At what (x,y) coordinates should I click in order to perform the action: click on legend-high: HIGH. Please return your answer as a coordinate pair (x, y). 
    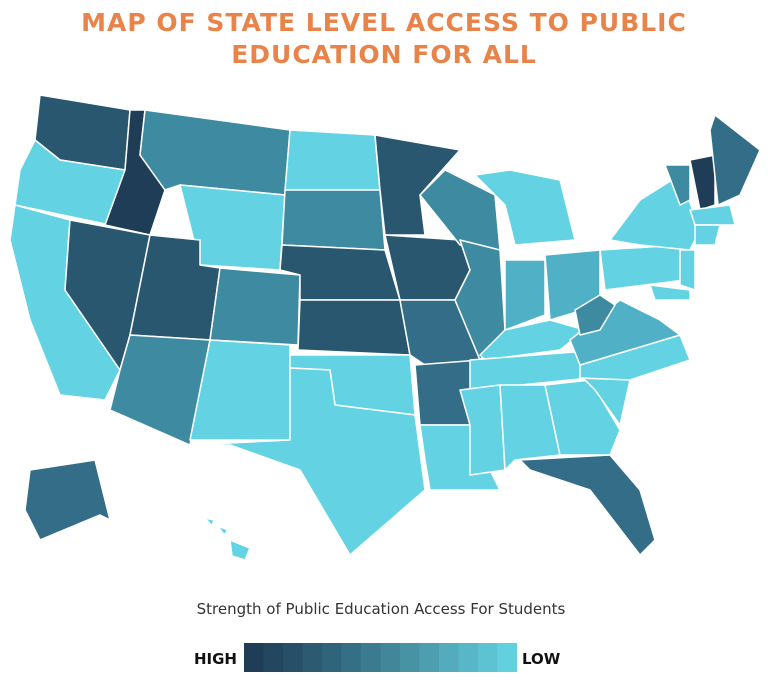
    Looking at the image, I should click on (215, 659).